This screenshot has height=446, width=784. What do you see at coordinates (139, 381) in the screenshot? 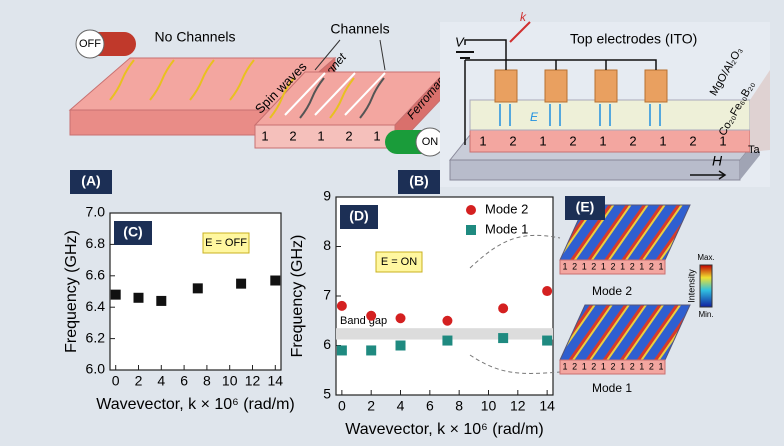
I see `x-tick-label: 2` at bounding box center [139, 381].